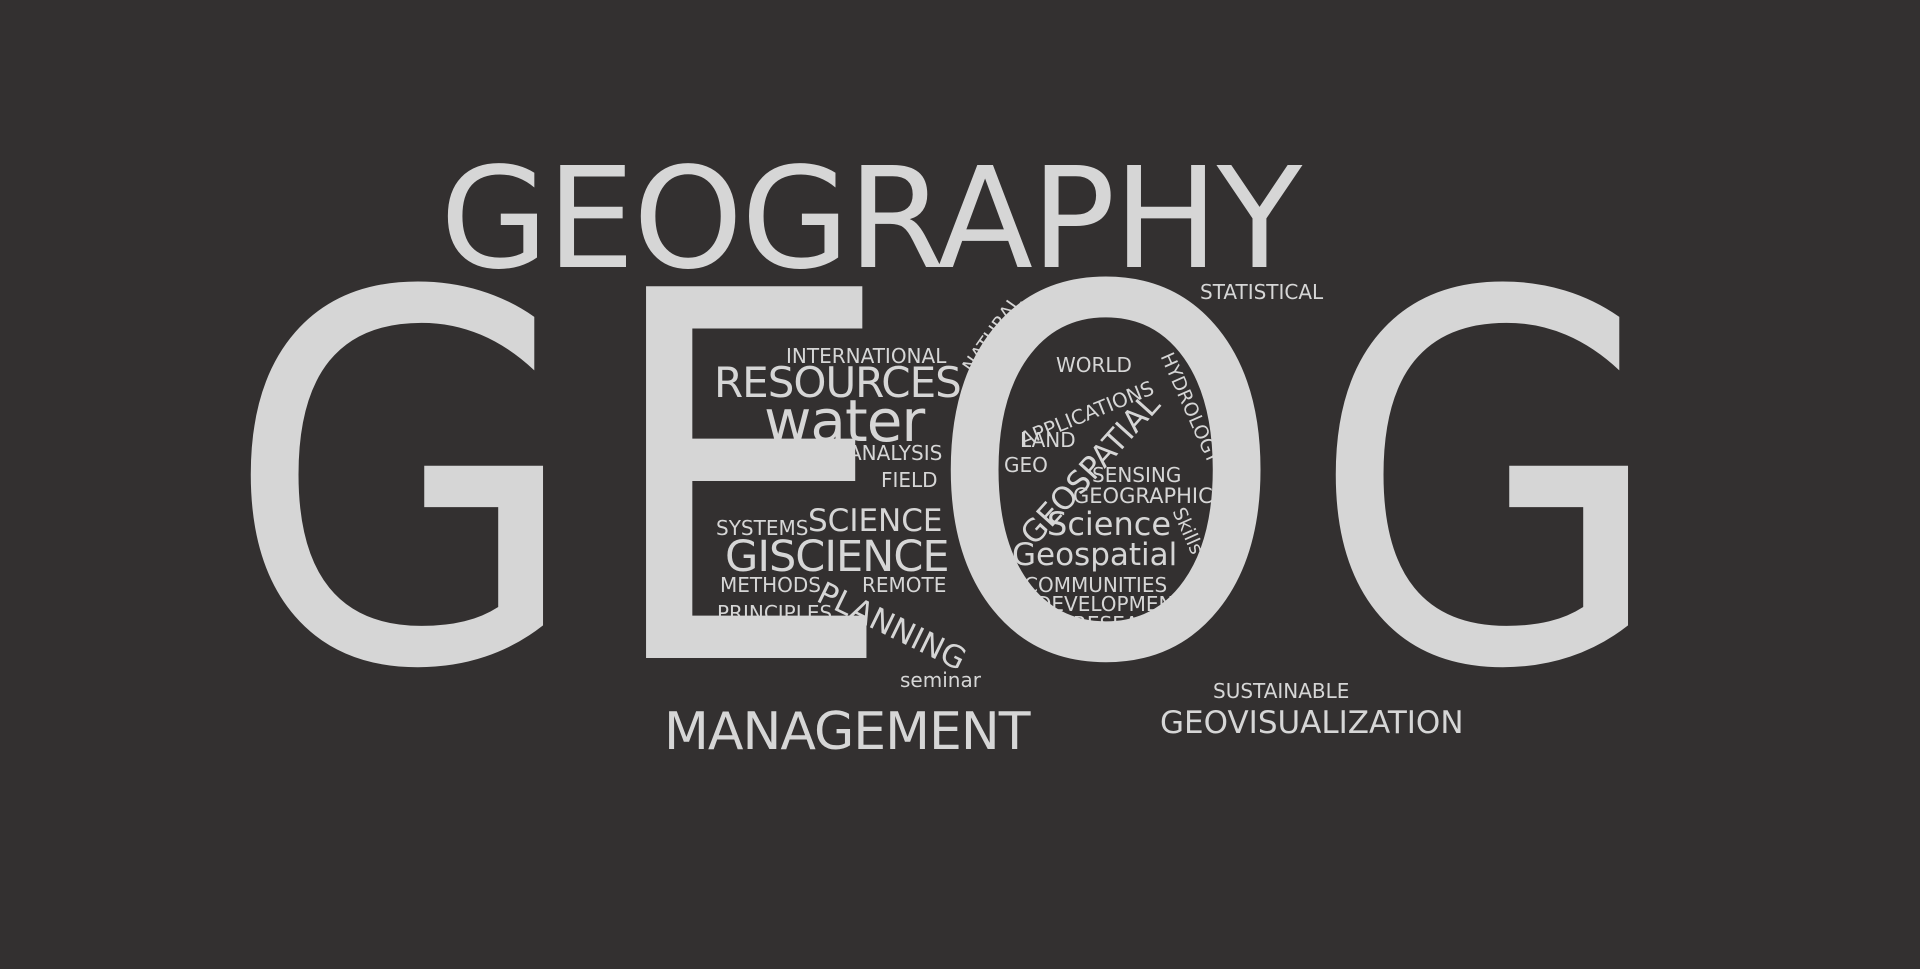 The width and height of the screenshot is (1920, 969). Describe the element at coordinates (940, 680) in the screenshot. I see `word-seminar: seminar` at that location.